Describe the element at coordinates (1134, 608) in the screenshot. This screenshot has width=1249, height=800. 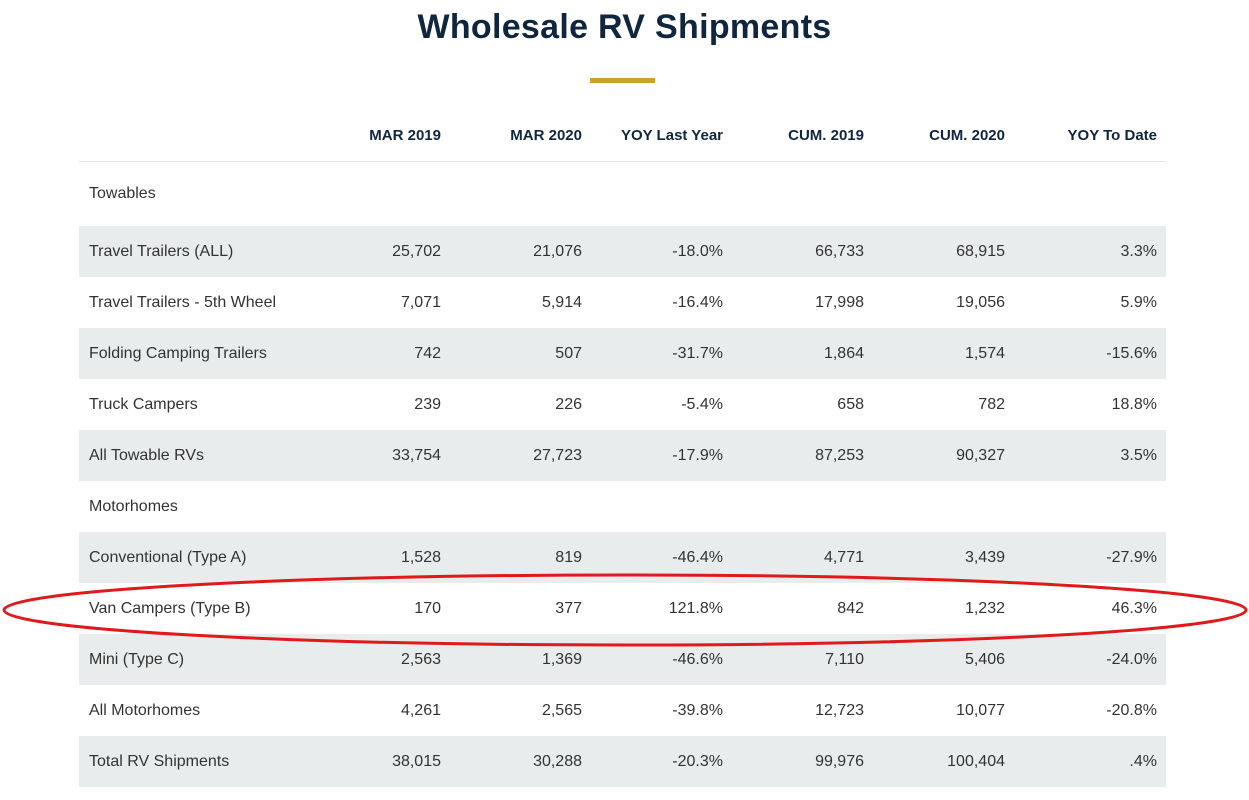
I see `cell: 46.3%` at that location.